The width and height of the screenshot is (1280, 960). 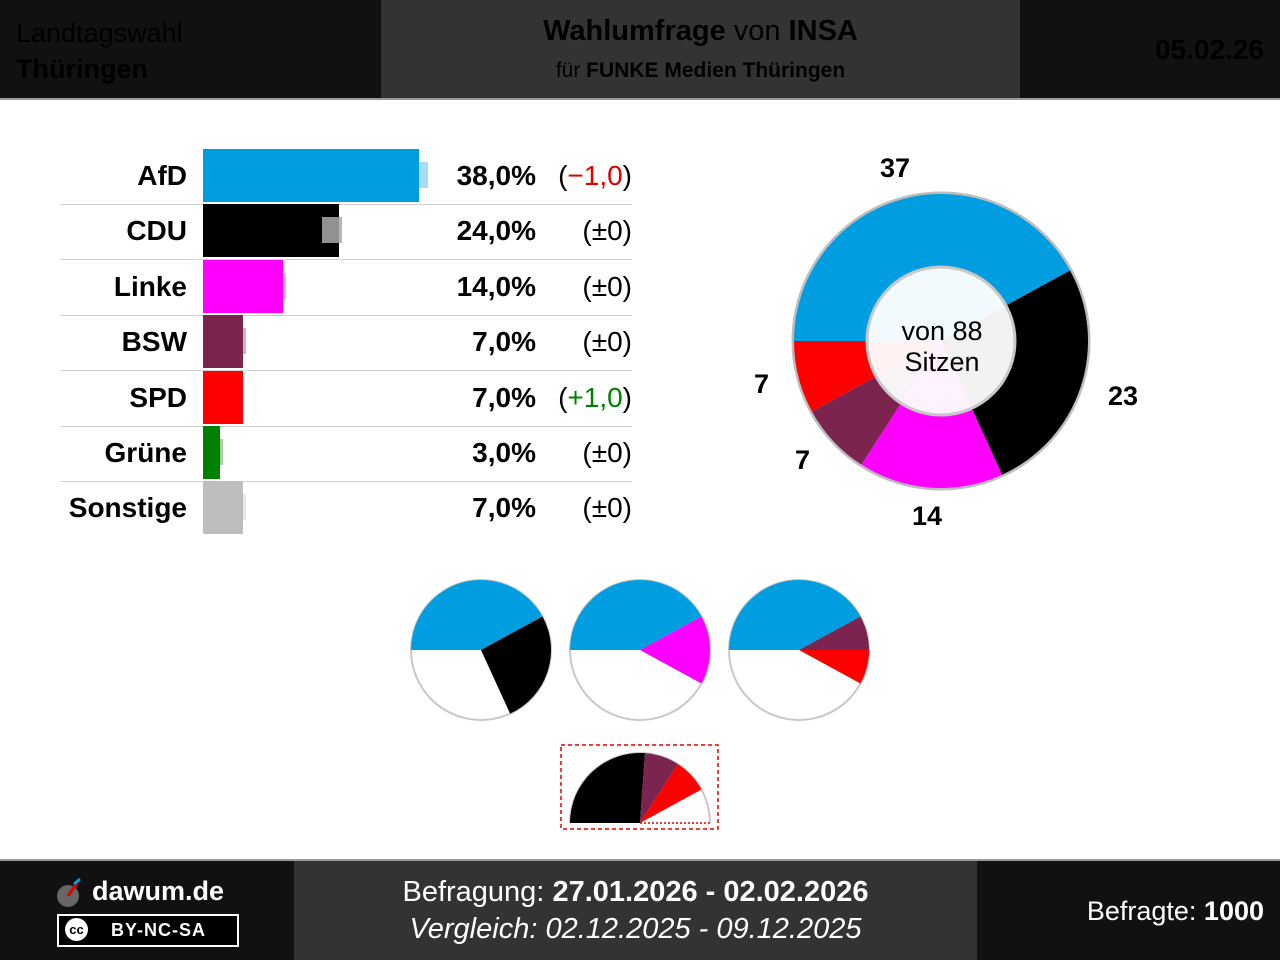 What do you see at coordinates (1123, 396) in the screenshot?
I see `seat-label-cdu: 23` at bounding box center [1123, 396].